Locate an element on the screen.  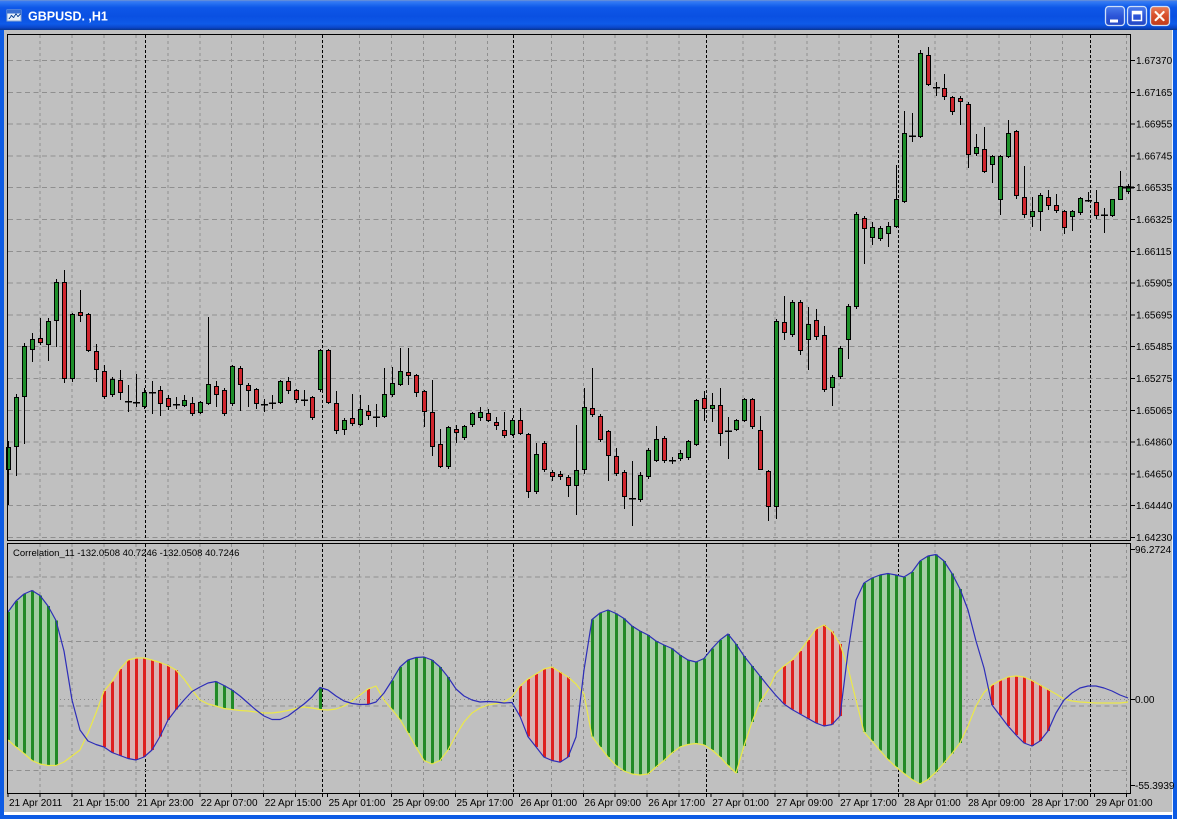
svg-text: 25 Apr 09:00 is located at coordinates (421, 803).